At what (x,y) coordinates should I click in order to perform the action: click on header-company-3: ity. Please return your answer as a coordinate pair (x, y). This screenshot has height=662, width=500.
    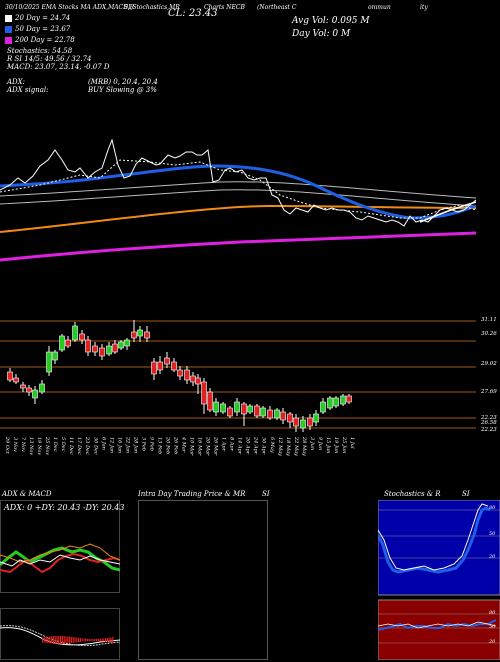
    Looking at the image, I should click on (424, 7).